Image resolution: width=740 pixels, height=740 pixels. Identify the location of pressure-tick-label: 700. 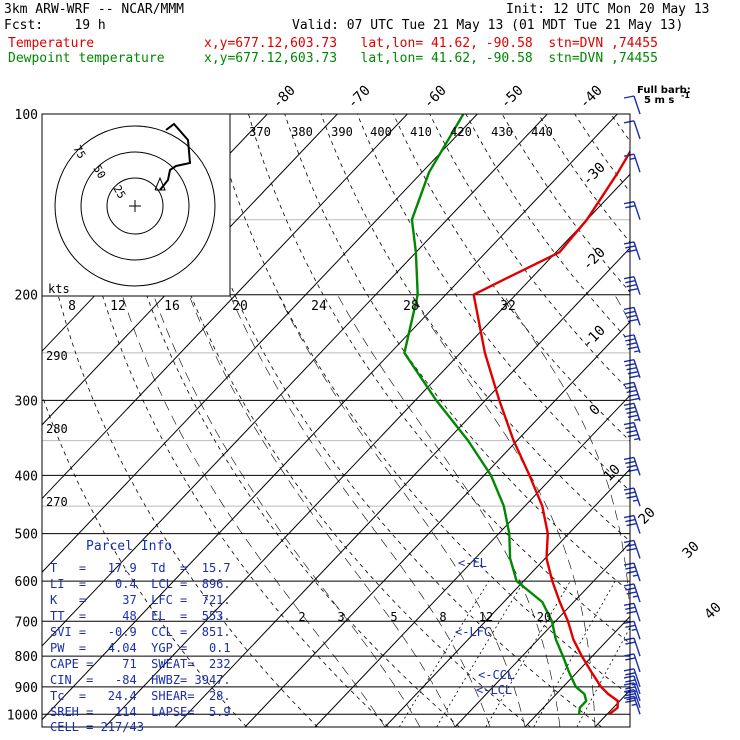
(26, 622).